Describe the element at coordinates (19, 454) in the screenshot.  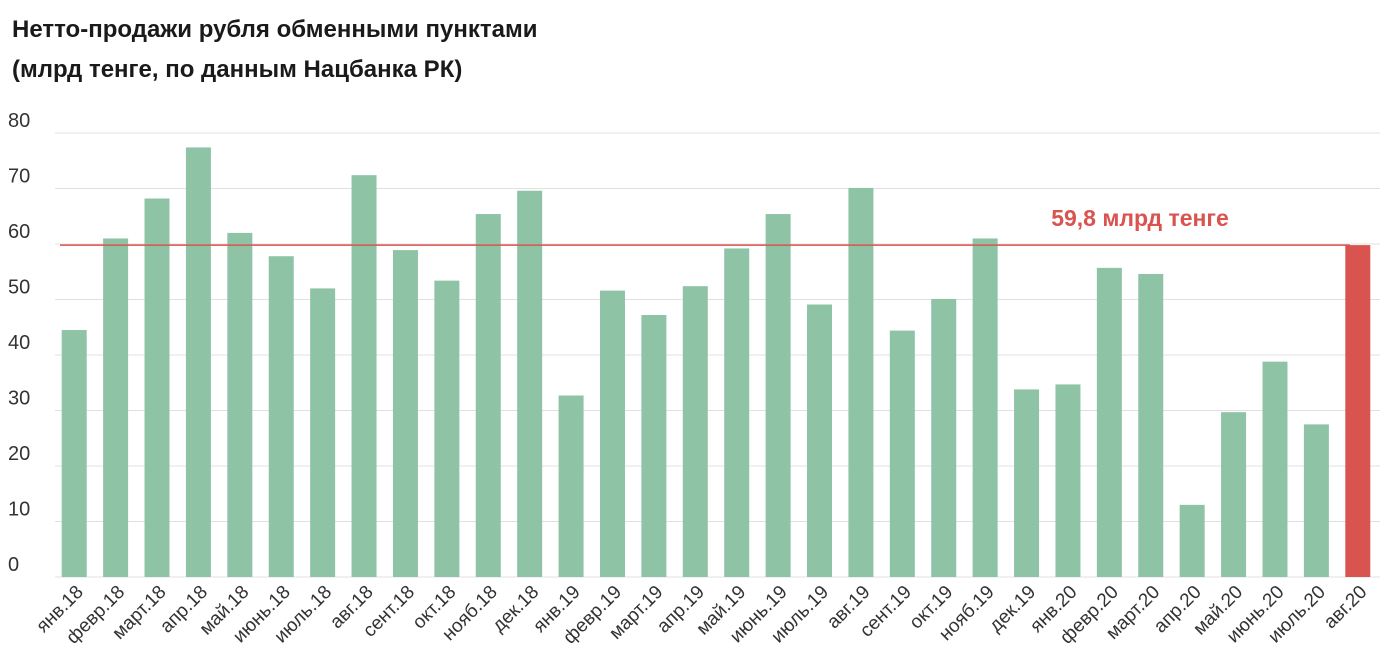
I see `y-tick-label: 20` at that location.